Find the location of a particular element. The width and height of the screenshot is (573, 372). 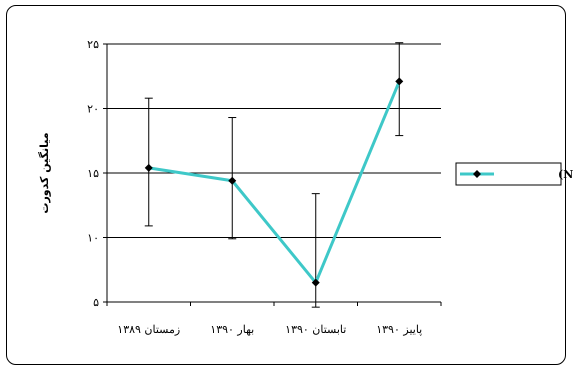

y-tick-labels: ۵ ۱۰ ۱۵ ۲۰ ۲۵ is located at coordinates (93, 173).